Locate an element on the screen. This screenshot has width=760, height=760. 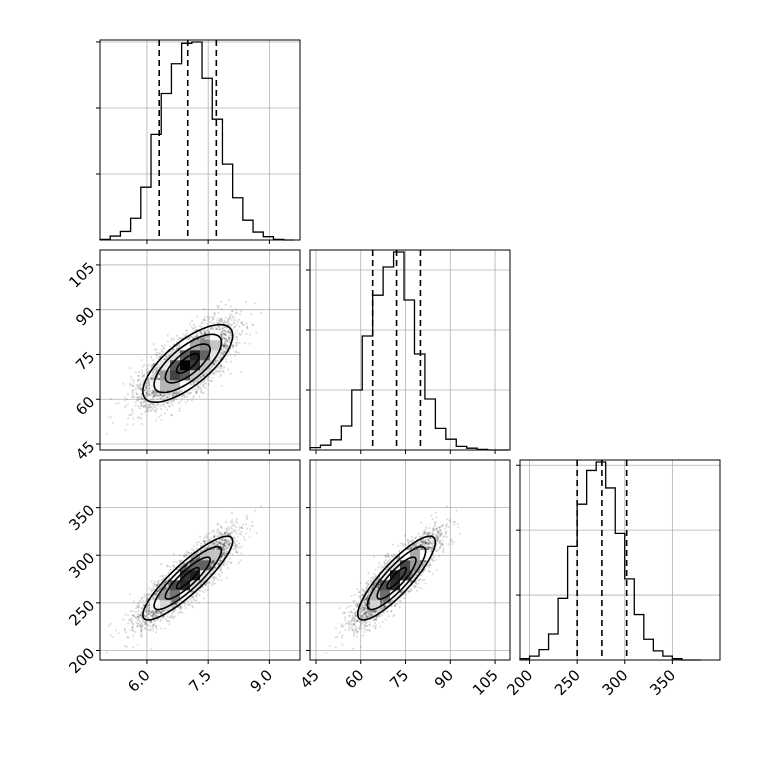
axes-frame is located at coordinates (410, 350).